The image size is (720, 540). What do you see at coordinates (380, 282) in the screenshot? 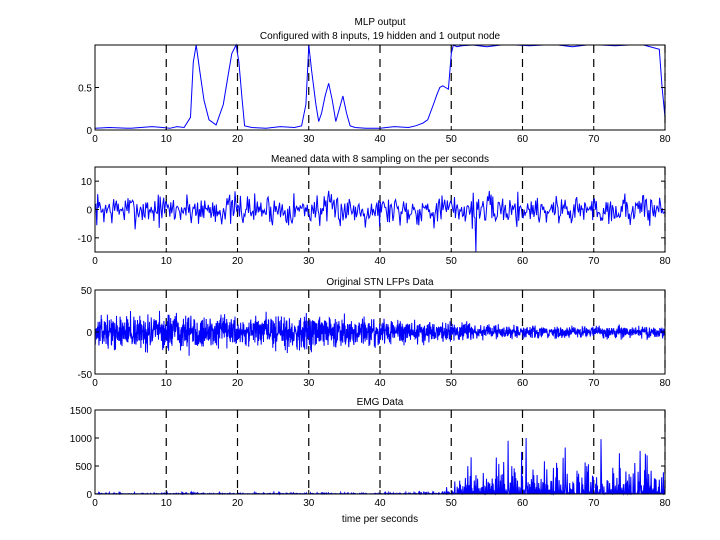
I see `panel-title: Original STN LFPs Data` at bounding box center [380, 282].